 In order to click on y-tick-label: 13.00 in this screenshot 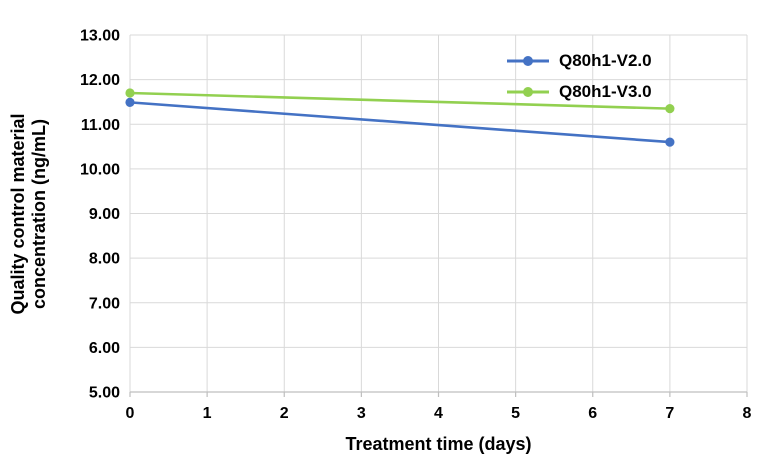, I will do `click(100, 36)`.